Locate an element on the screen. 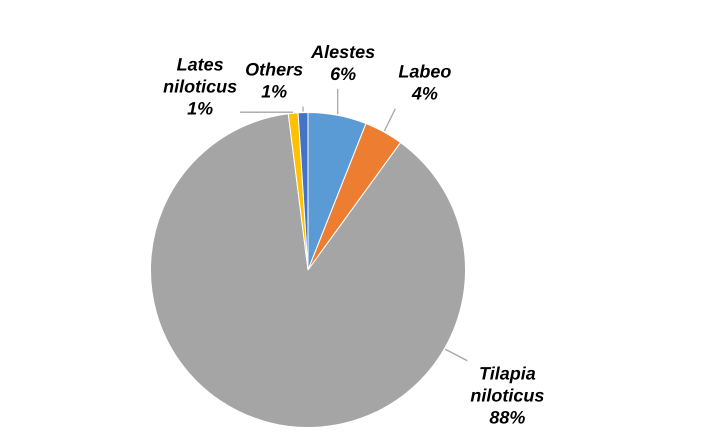 The image size is (716, 442). slice-label: Tilapia niloticus is located at coordinates (507, 385).